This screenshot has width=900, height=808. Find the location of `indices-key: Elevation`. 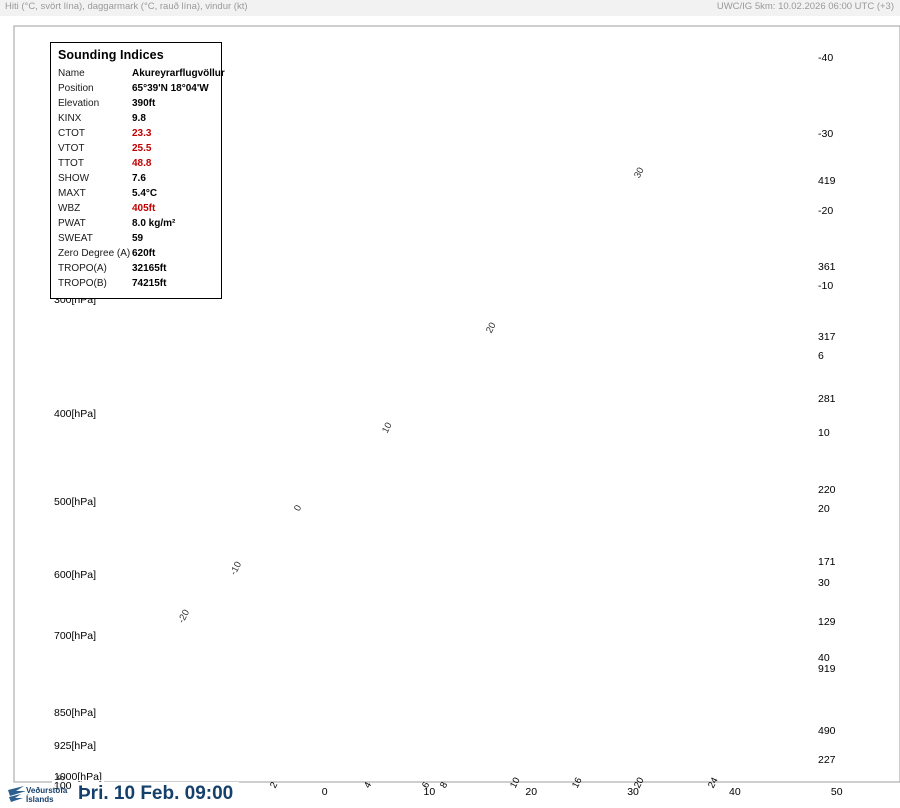

indices-key: Elevation is located at coordinates (79, 103).